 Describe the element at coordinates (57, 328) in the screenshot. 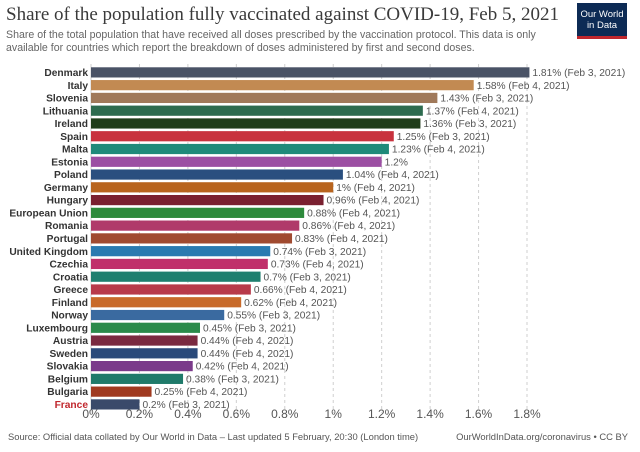

I see `category-label: Luxembourg` at that location.